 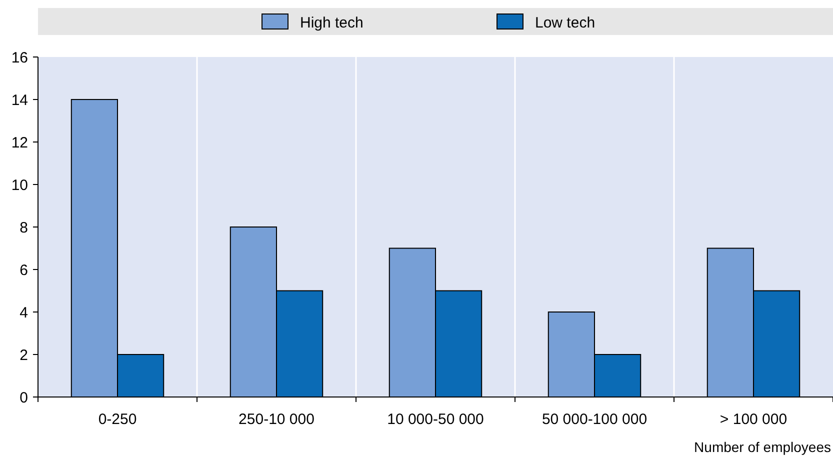 What do you see at coordinates (19, 143) in the screenshot?
I see `y-tick-label: 12` at bounding box center [19, 143].